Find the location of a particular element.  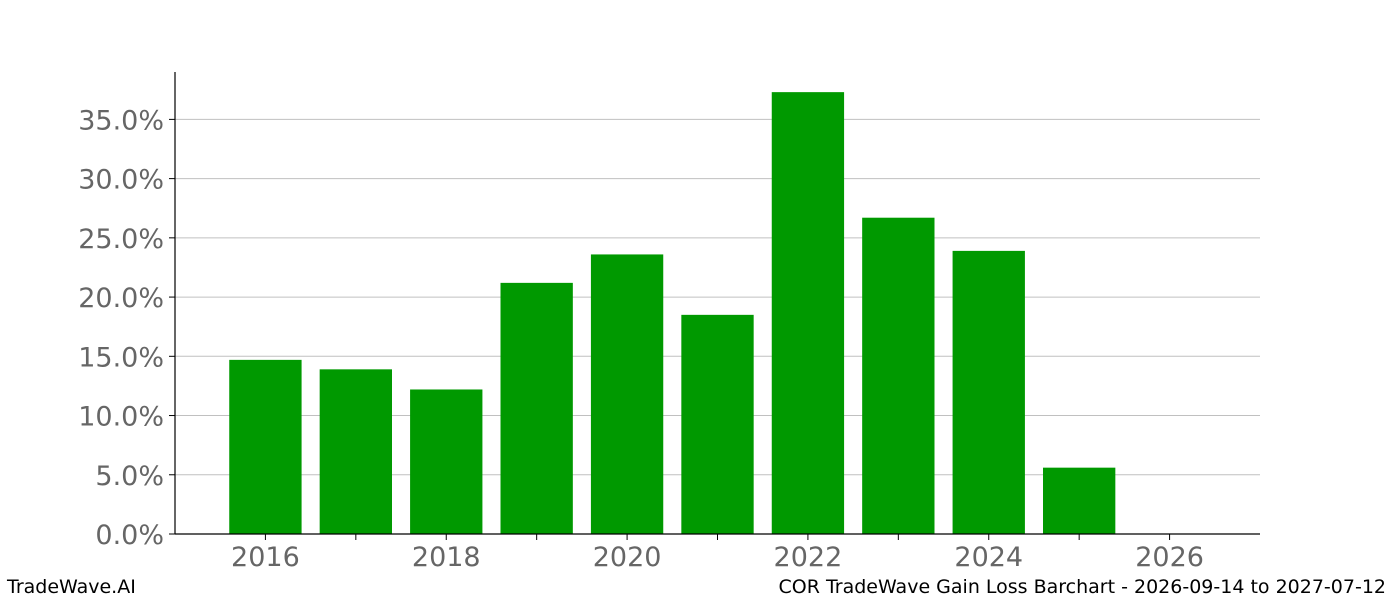

y-tick-label: 5.0% is located at coordinates (129, 476).